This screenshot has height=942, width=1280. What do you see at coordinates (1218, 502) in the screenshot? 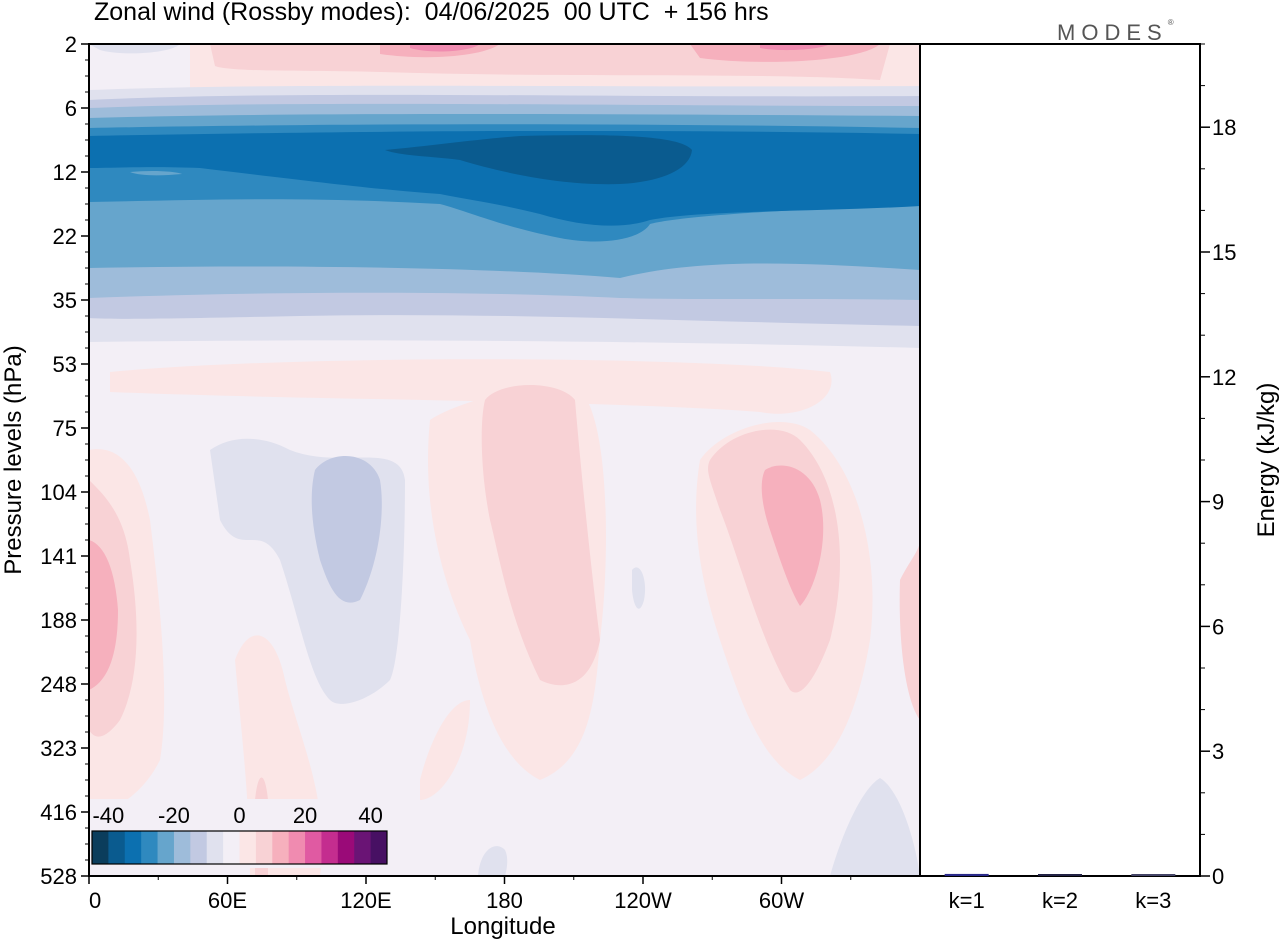
I see `energy-tick-label: 9` at bounding box center [1218, 502].